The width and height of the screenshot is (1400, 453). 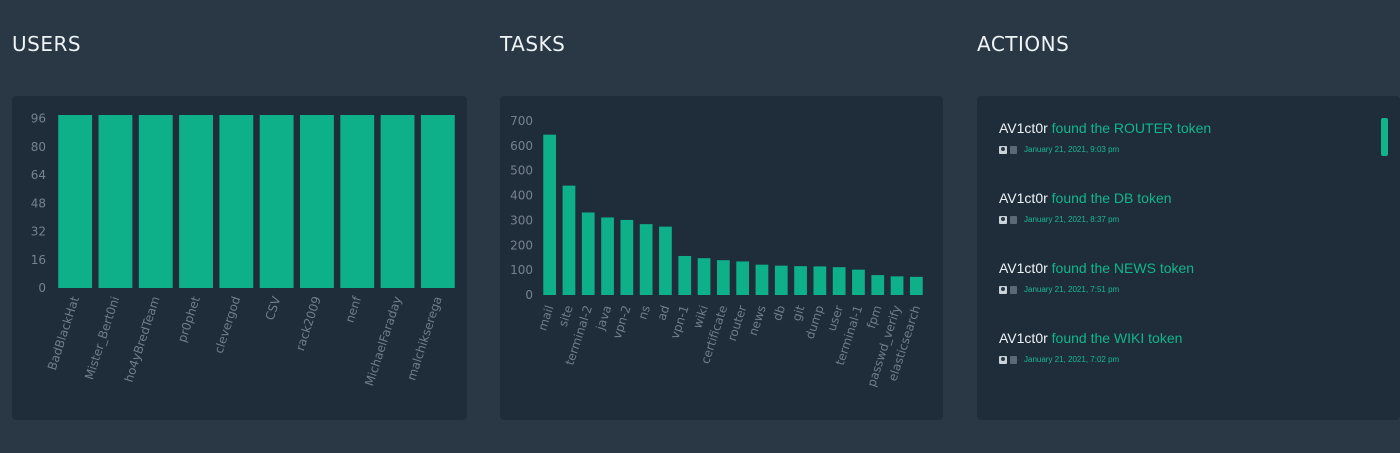 I want to click on x-tick-label: fpm, so click(x=874, y=317).